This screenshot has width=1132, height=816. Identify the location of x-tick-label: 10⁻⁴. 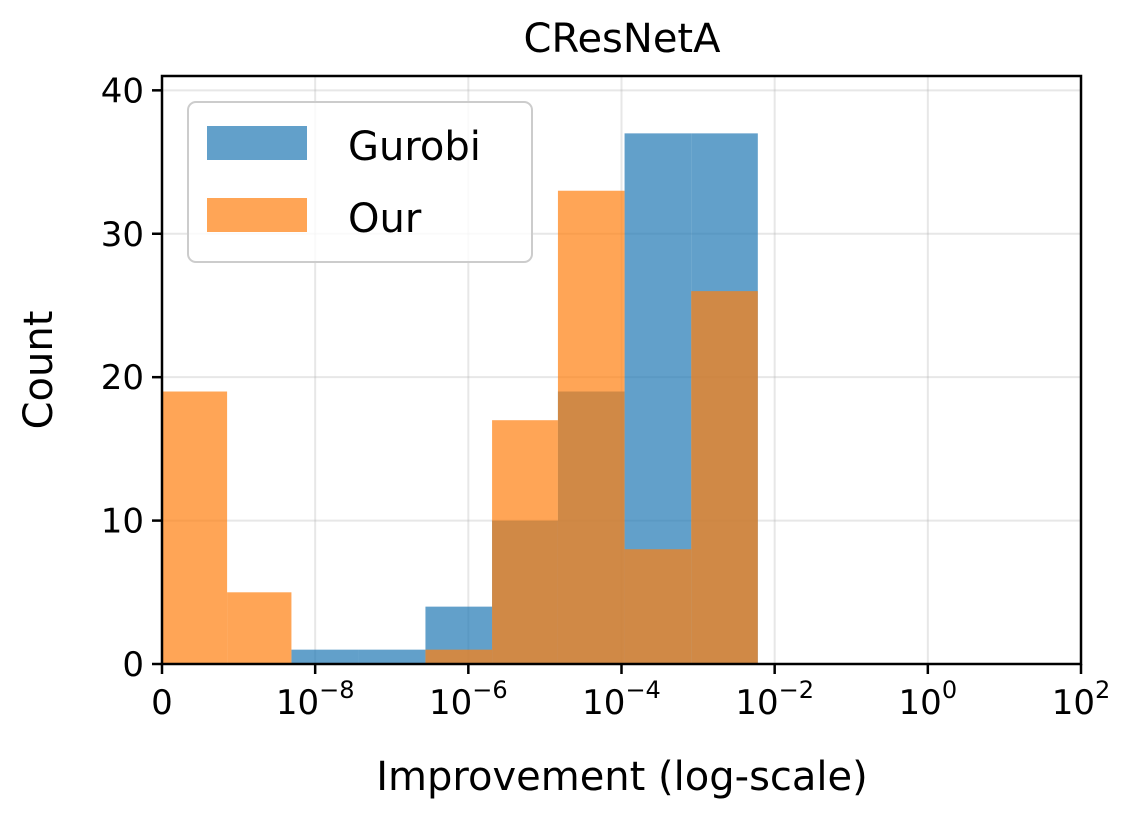
(621, 699).